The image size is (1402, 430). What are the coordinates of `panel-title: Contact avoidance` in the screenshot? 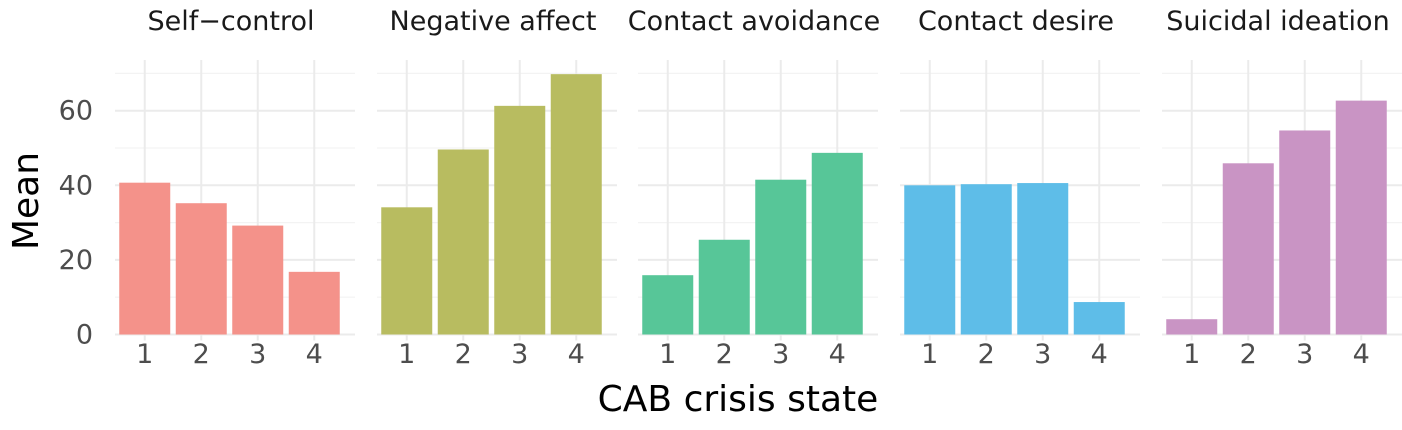 It's located at (754, 21).